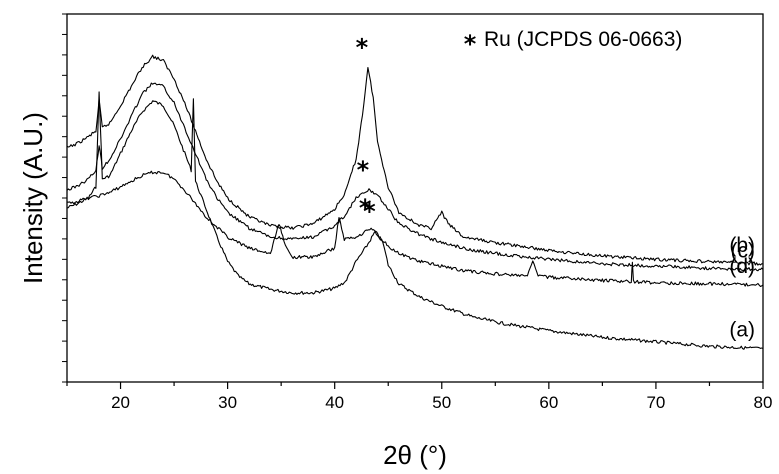 The width and height of the screenshot is (779, 474). Describe the element at coordinates (64, 198) in the screenshot. I see `y-minor-ticks` at that location.